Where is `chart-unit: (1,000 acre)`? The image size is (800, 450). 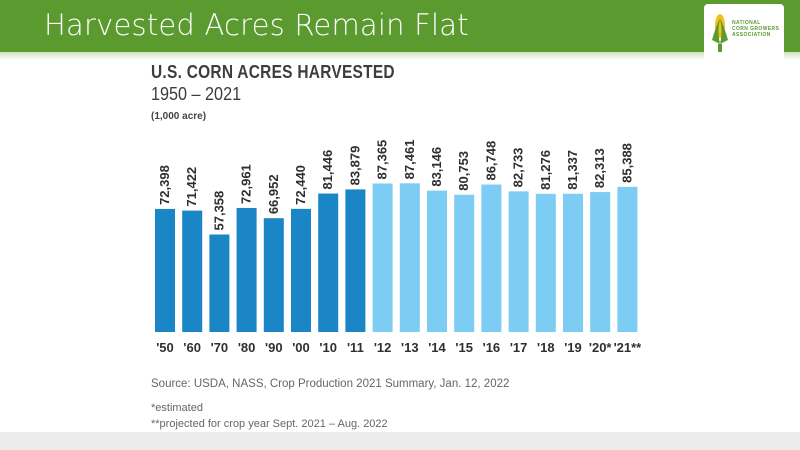
chart-unit: (1,000 acre) is located at coordinates (179, 116).